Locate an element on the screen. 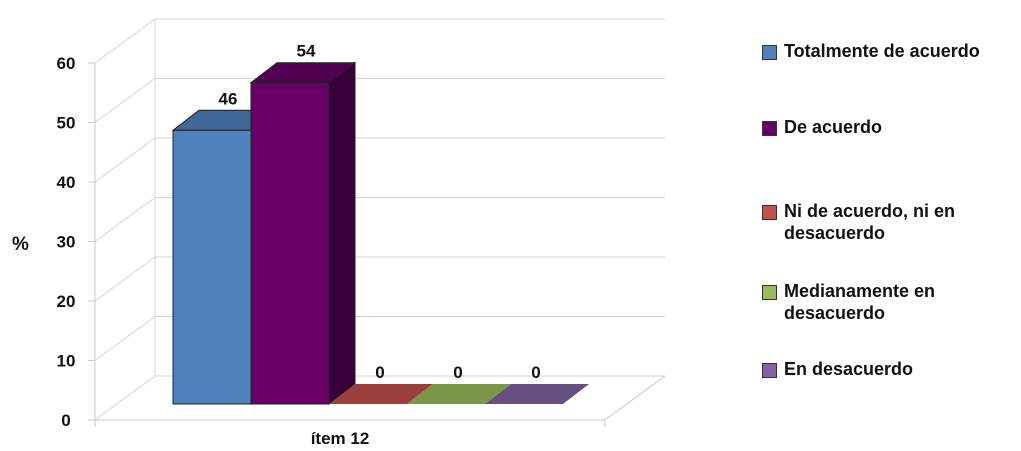 The image size is (1021, 451). data-label-1: 46 is located at coordinates (228, 98).